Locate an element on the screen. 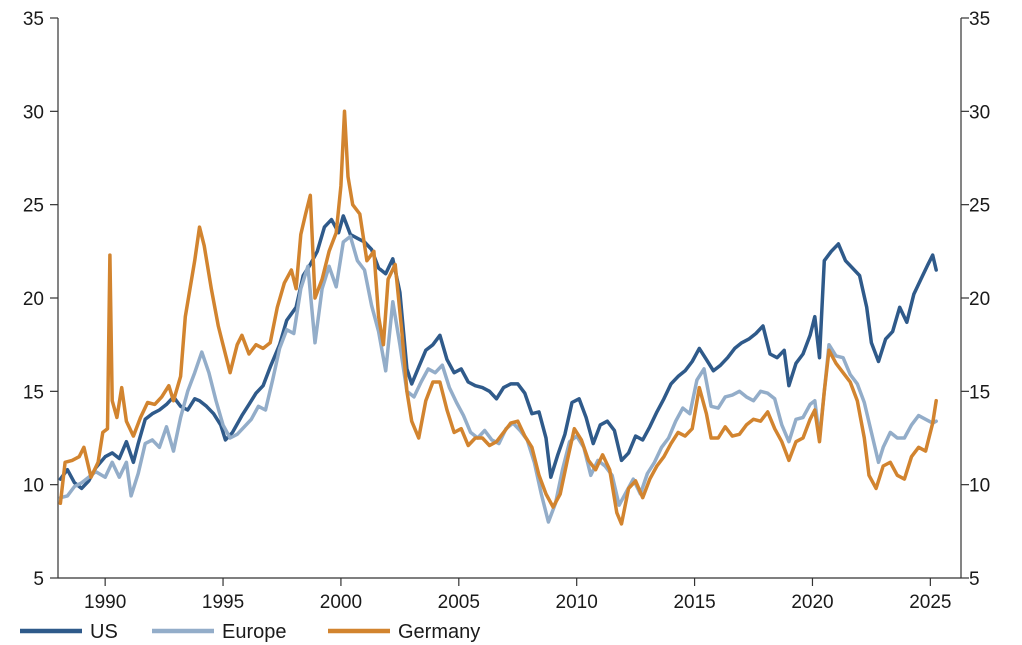  y-tick-label-left: 15 is located at coordinates (33, 392).